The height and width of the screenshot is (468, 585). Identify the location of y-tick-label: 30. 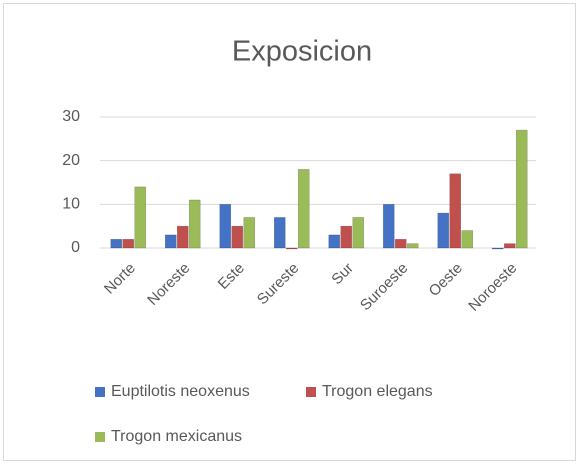
(71, 116).